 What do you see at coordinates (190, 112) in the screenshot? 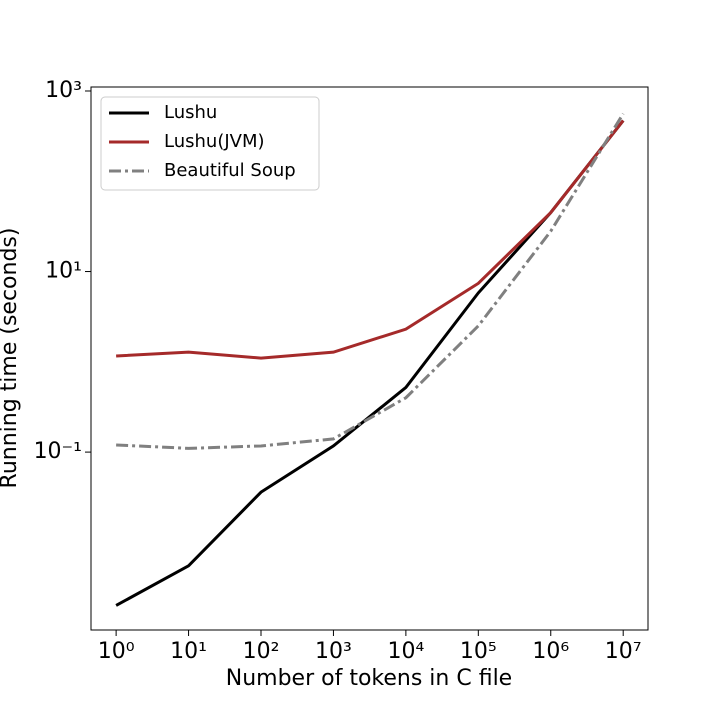
I see `legend-label: Lushu` at bounding box center [190, 112].